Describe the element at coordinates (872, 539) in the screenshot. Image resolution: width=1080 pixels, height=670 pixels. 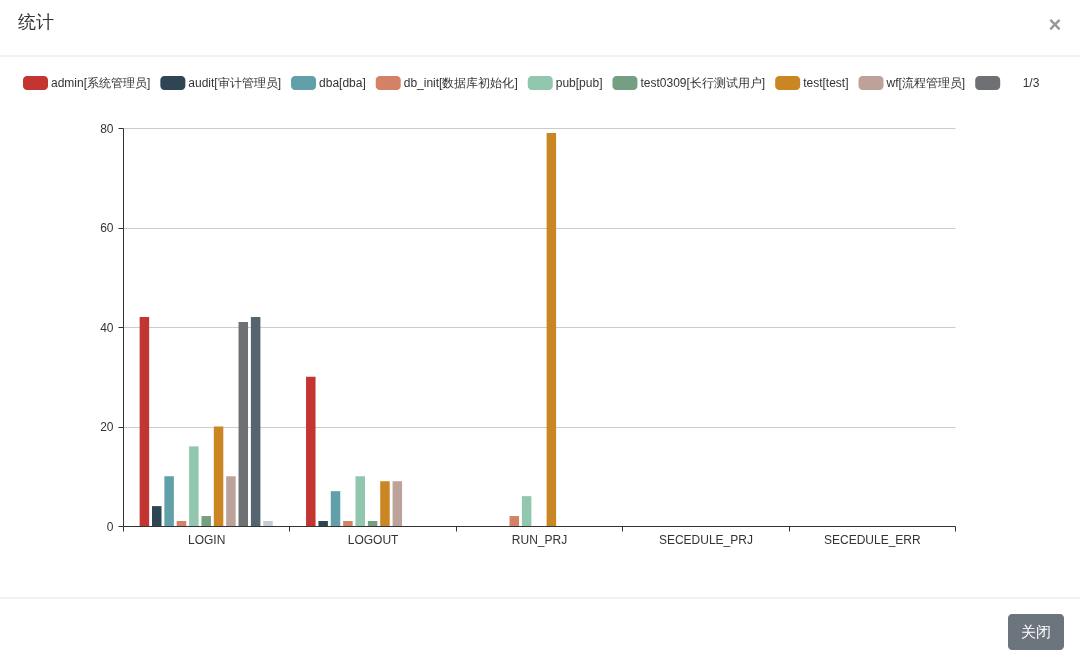
I see `x-tick-label: SECEDULE_ERR` at that location.